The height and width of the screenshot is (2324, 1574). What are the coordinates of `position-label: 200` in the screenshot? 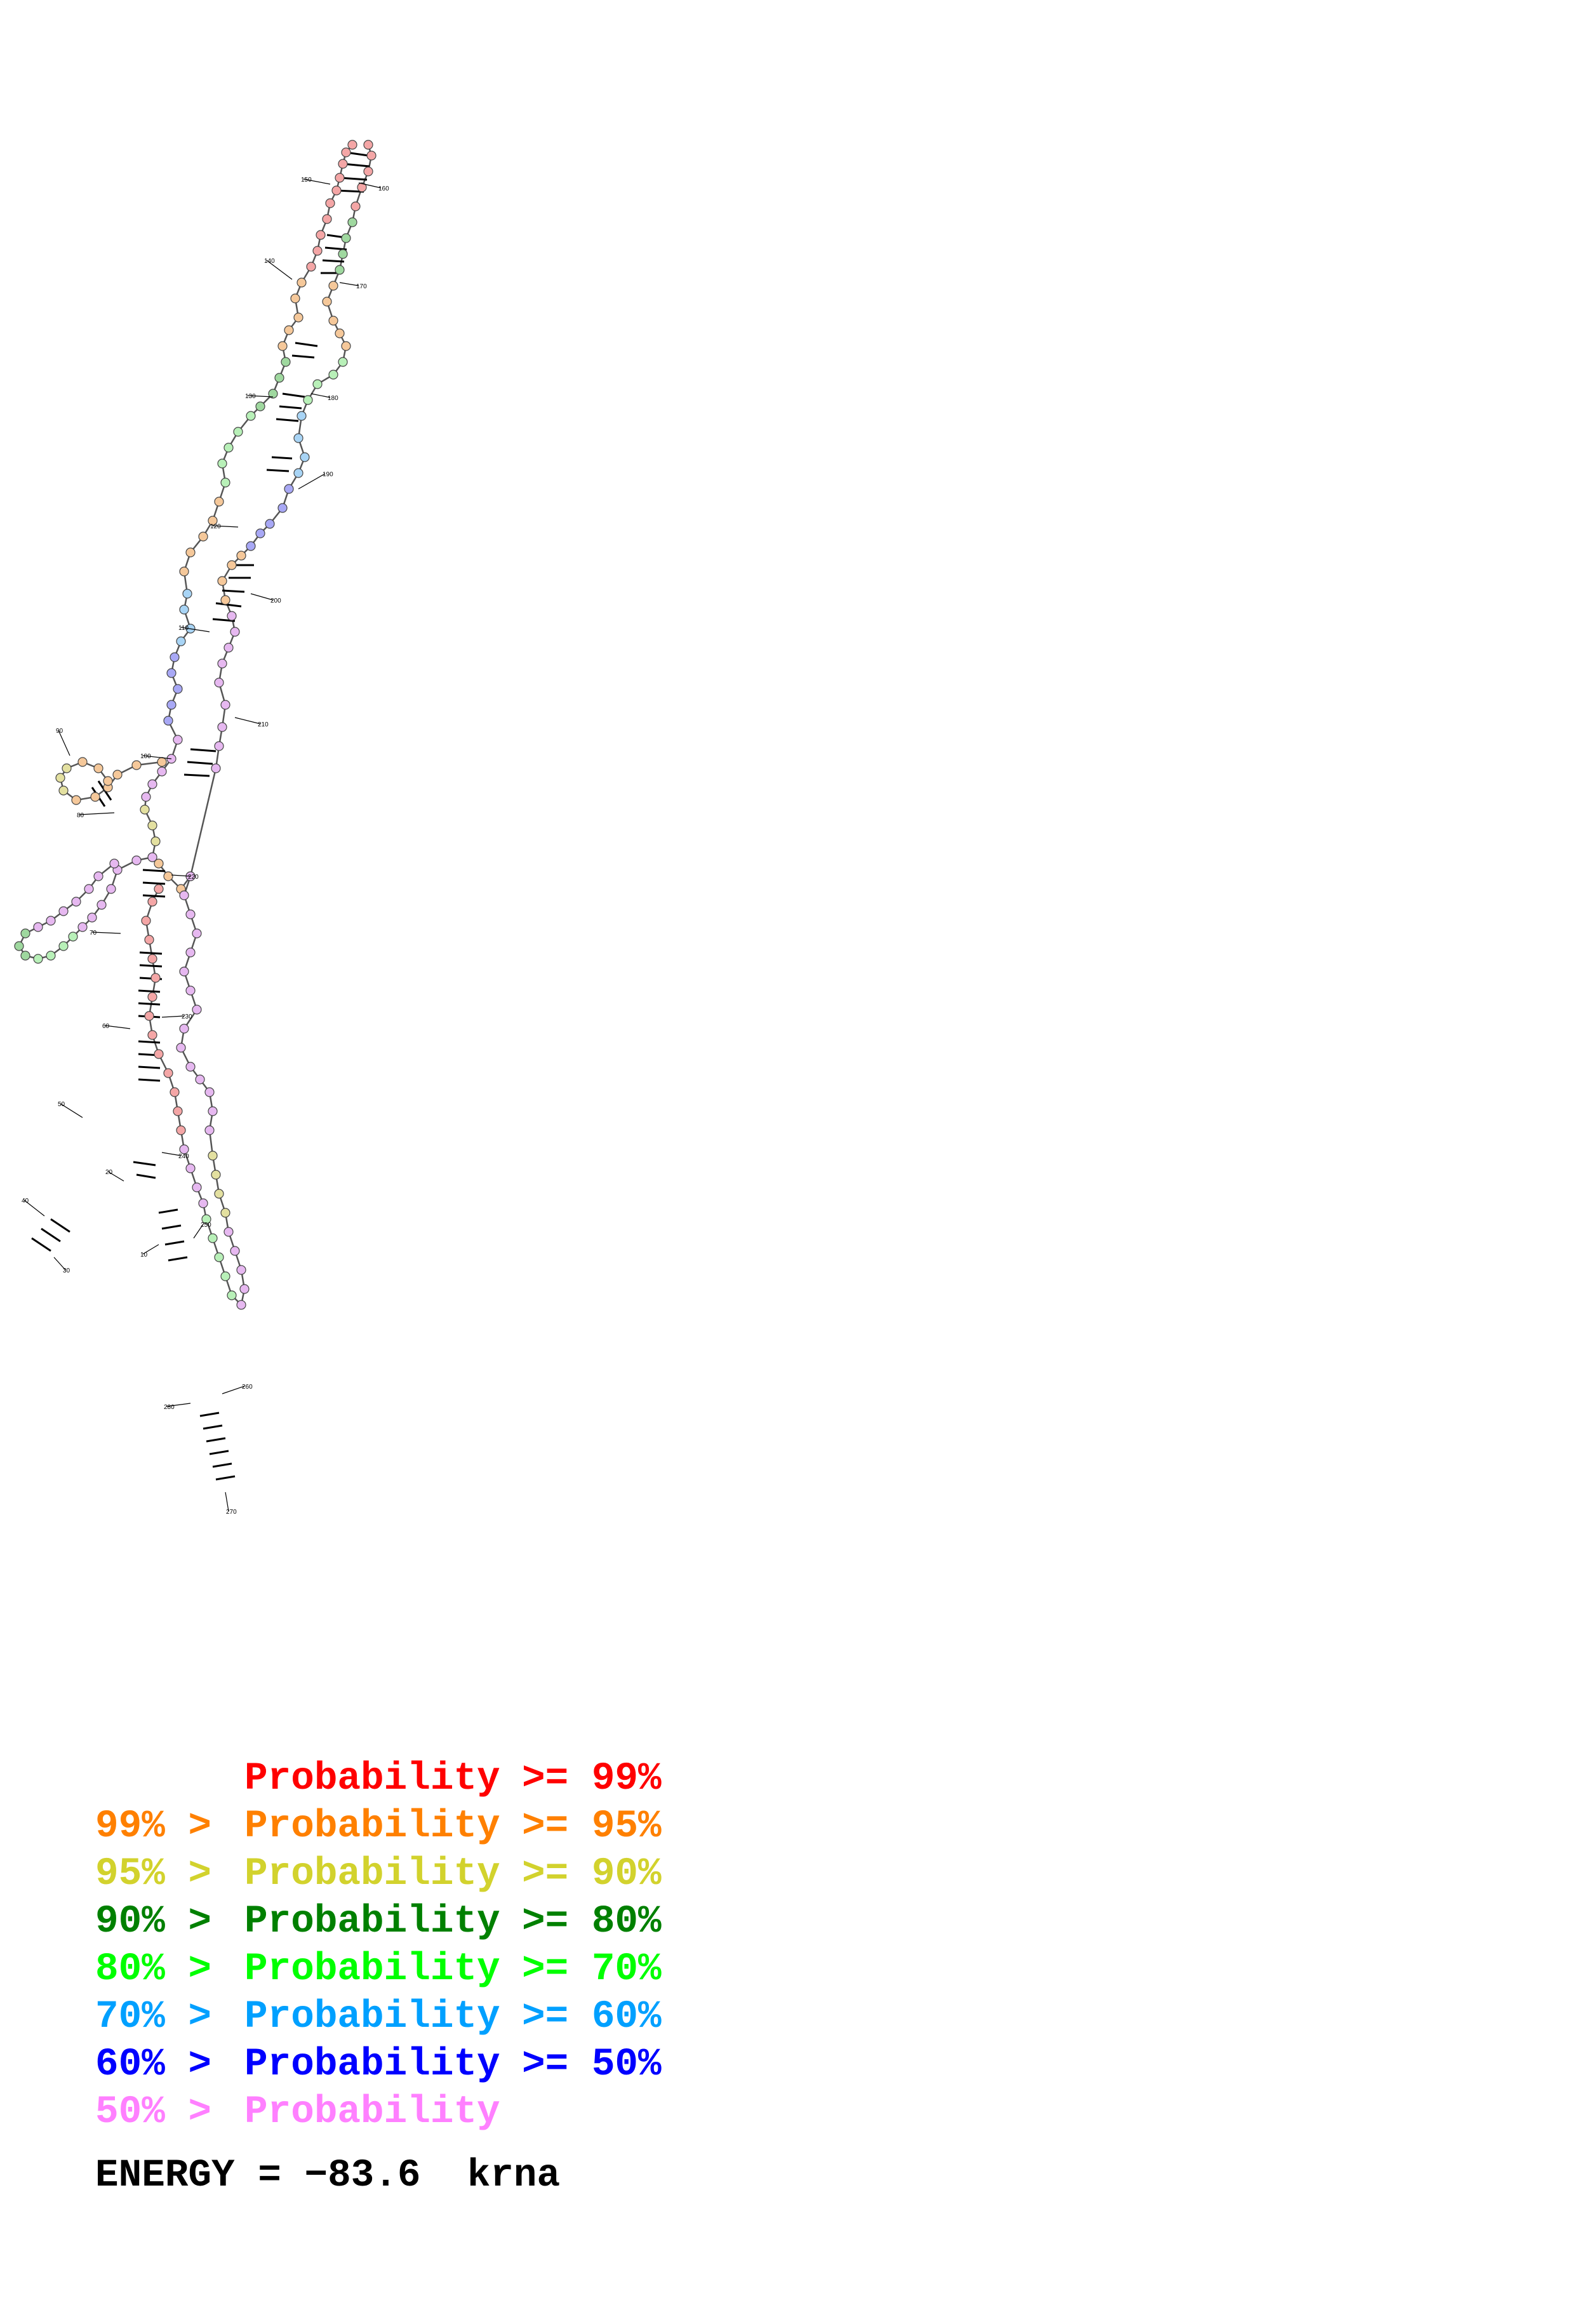 It's located at (276, 601).